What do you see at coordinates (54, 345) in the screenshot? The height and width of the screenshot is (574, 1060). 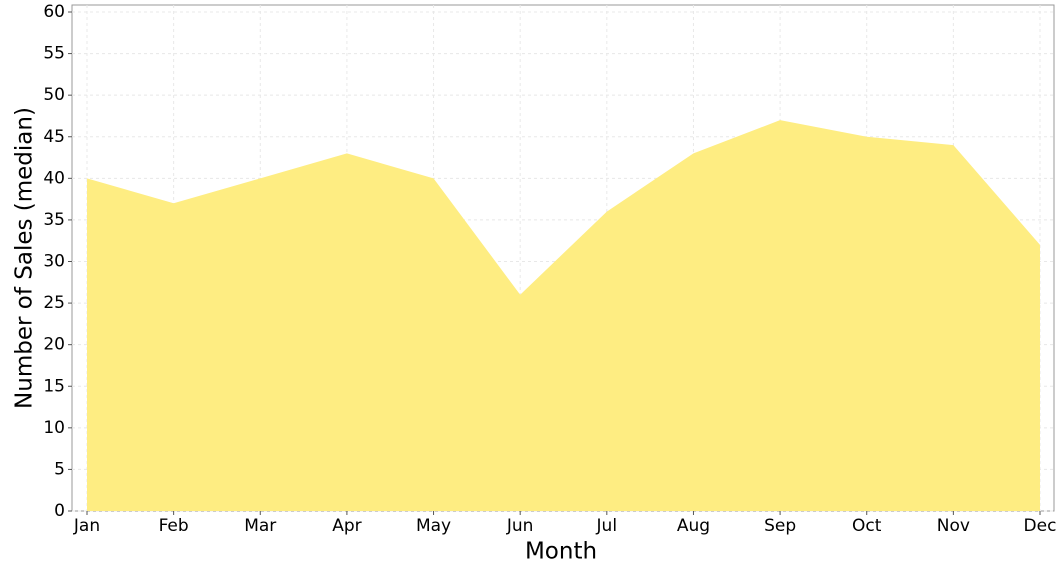 I see `y-tick-label: 20` at bounding box center [54, 345].